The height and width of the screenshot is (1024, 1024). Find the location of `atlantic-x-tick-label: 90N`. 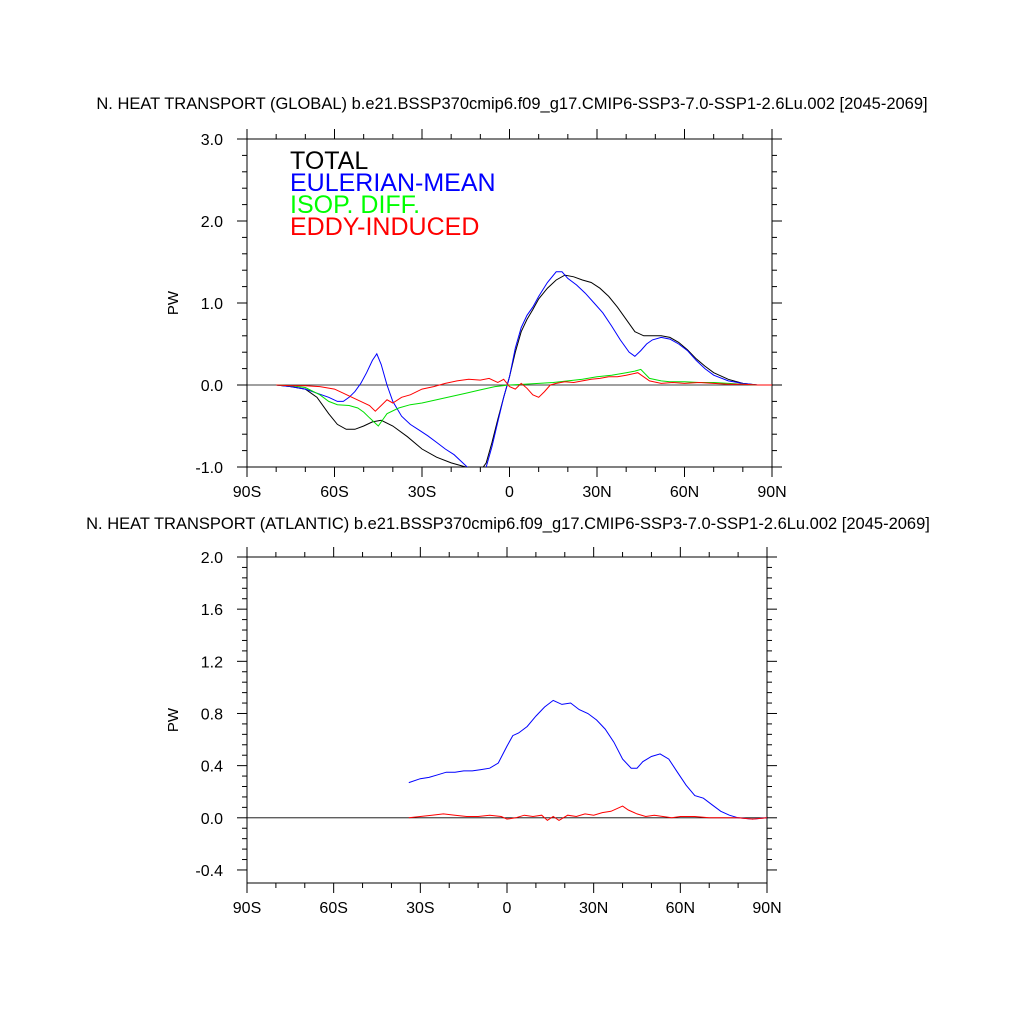

atlantic-x-tick-label: 90N is located at coordinates (766, 908).